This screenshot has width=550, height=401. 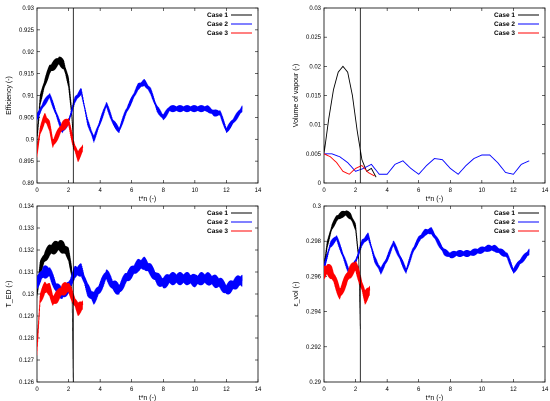 What do you see at coordinates (296, 294) in the screenshot?
I see `y-axis-label: ε_vol (-)` at bounding box center [296, 294].